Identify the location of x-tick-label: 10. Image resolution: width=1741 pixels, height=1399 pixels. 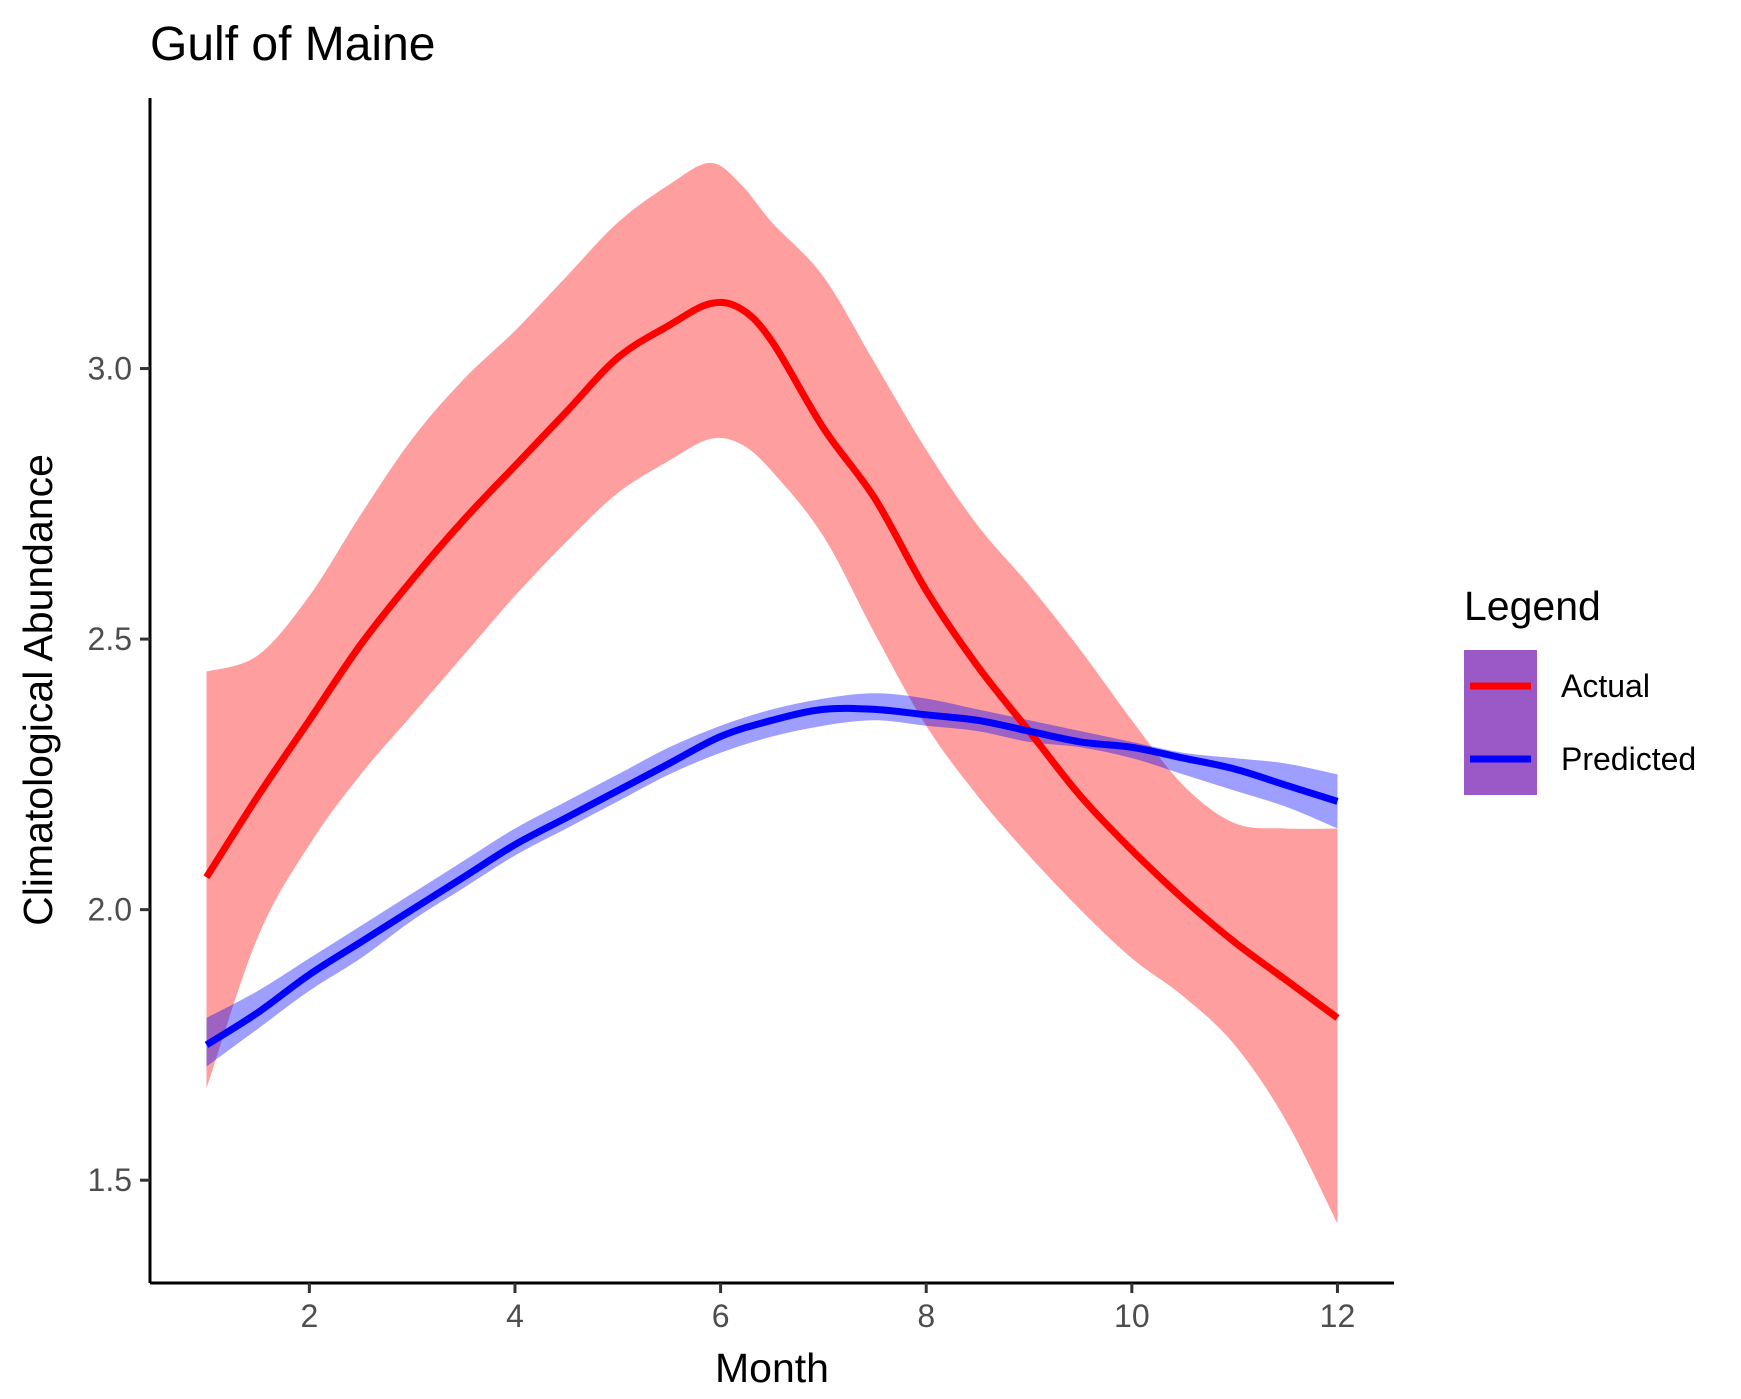
(1132, 1316).